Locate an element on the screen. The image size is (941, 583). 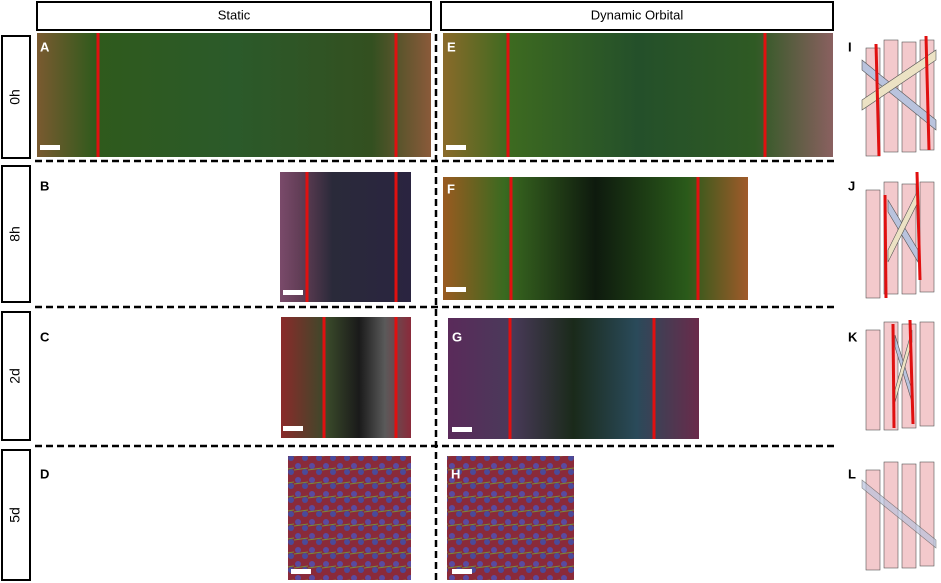
panel-label: H is located at coordinates (455, 473).